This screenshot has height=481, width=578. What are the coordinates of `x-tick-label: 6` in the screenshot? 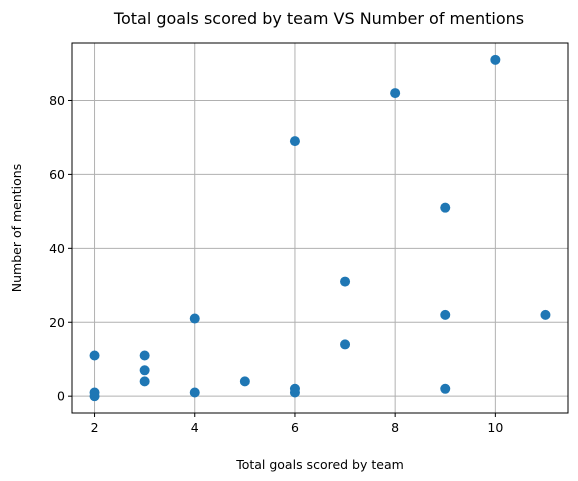 It's located at (295, 427).